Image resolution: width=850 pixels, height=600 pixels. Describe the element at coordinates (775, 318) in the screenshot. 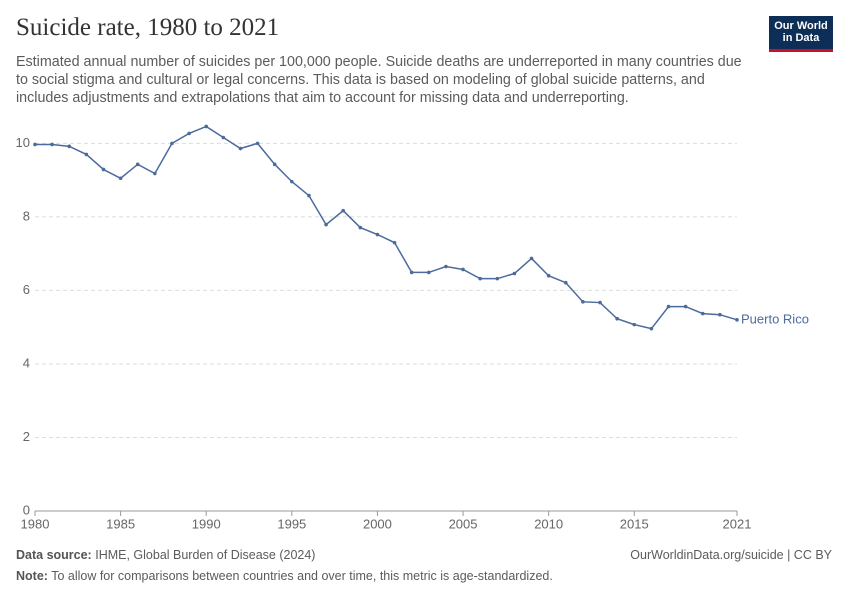

I see `series-label: Puerto Rico` at that location.